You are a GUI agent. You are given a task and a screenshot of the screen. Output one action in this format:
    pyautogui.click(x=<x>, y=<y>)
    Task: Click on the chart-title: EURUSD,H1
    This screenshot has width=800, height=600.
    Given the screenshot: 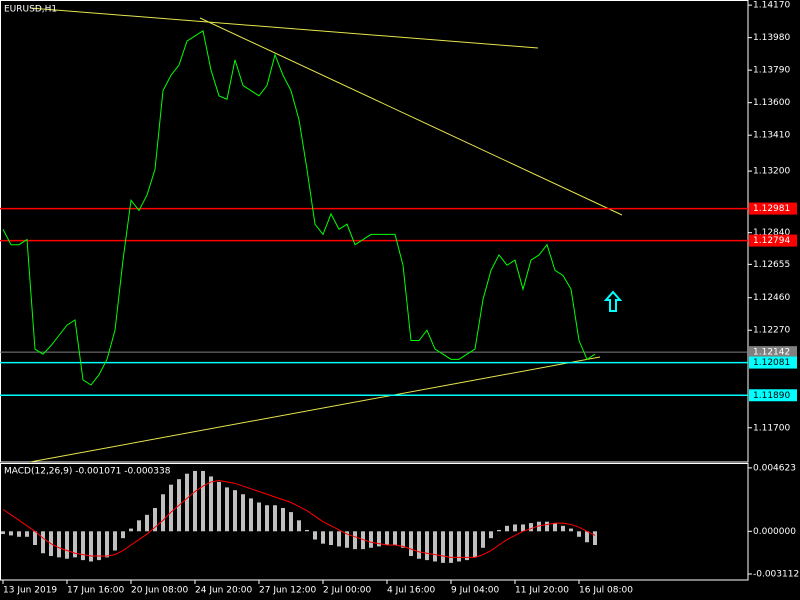 What is the action you would take?
    pyautogui.click(x=30, y=10)
    